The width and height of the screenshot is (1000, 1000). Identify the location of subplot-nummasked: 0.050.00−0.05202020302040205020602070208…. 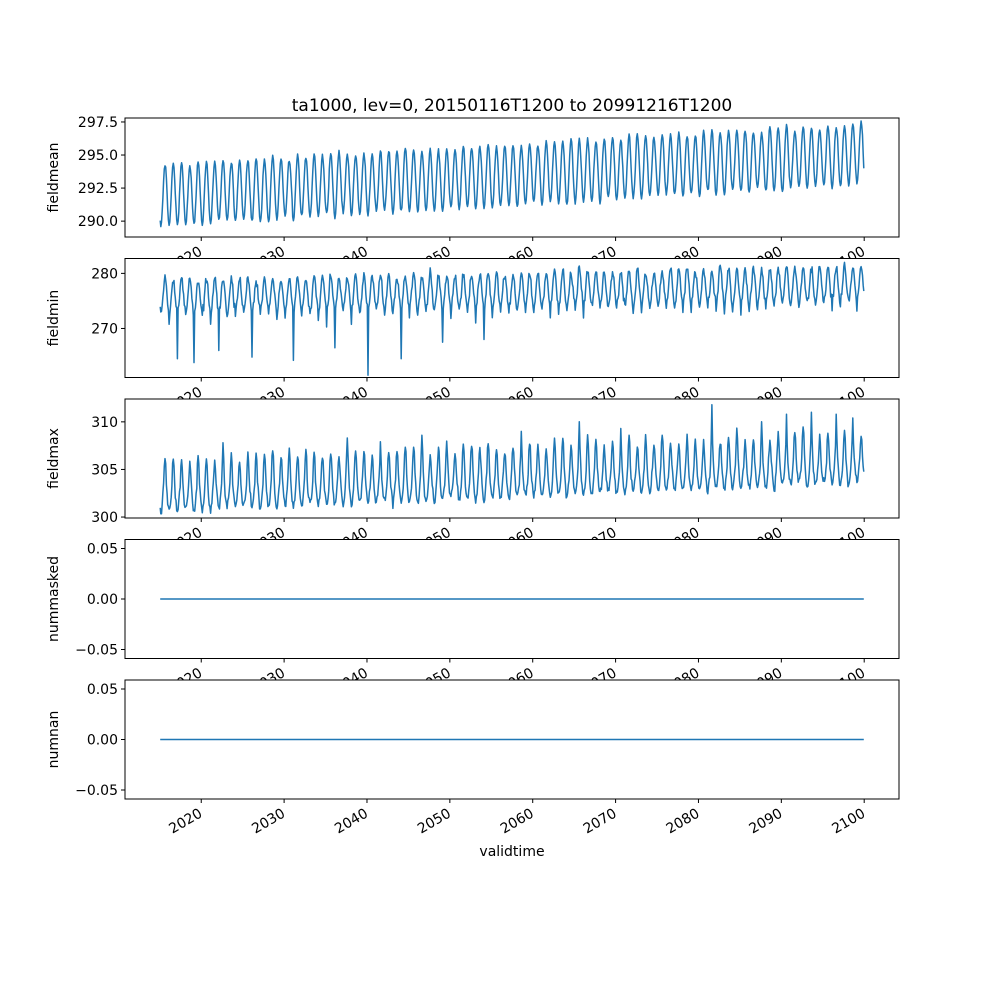
(473, 618).